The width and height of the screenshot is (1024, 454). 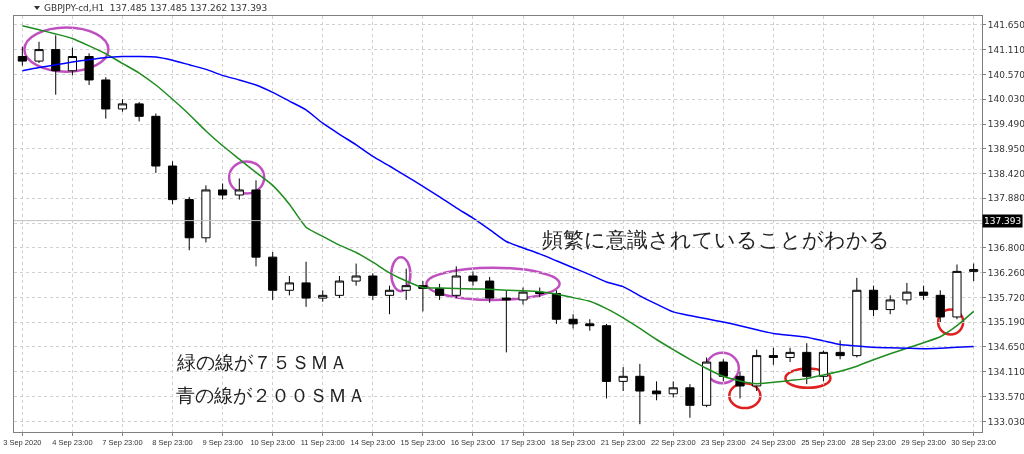 What do you see at coordinates (1005, 322) in the screenshot?
I see `y-tick-label: 135.190` at bounding box center [1005, 322].